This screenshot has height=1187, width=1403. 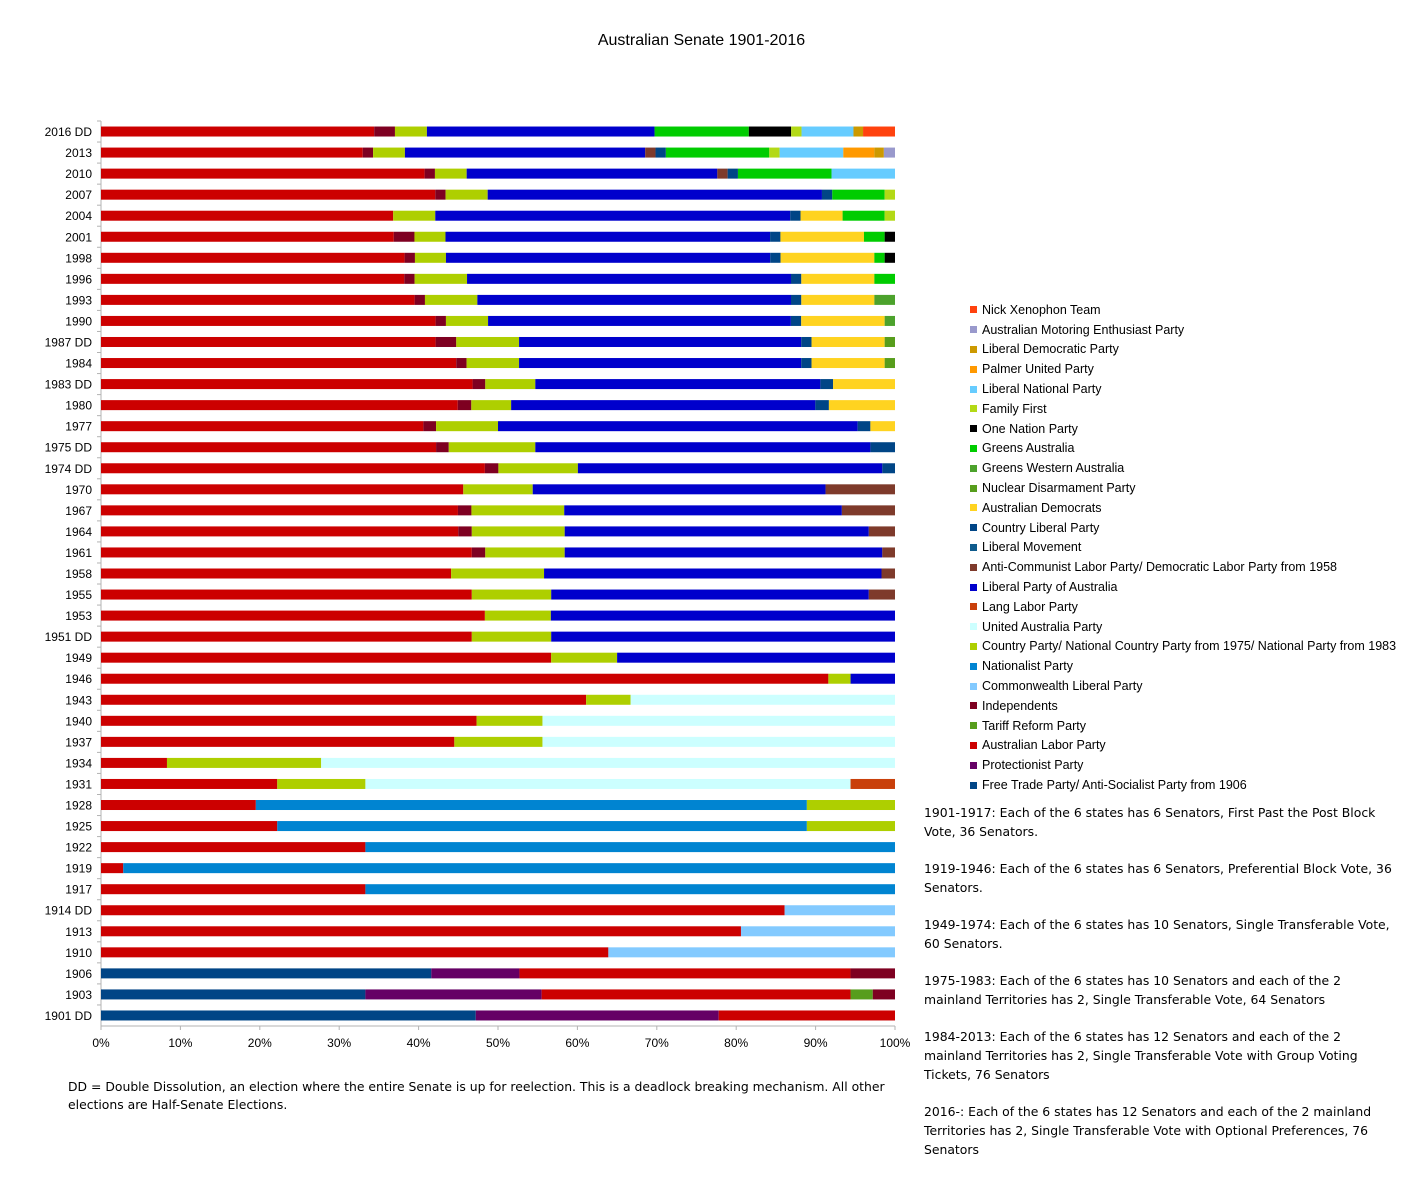 What do you see at coordinates (78, 995) in the screenshot?
I see `y-tick-label: 1903` at bounding box center [78, 995].